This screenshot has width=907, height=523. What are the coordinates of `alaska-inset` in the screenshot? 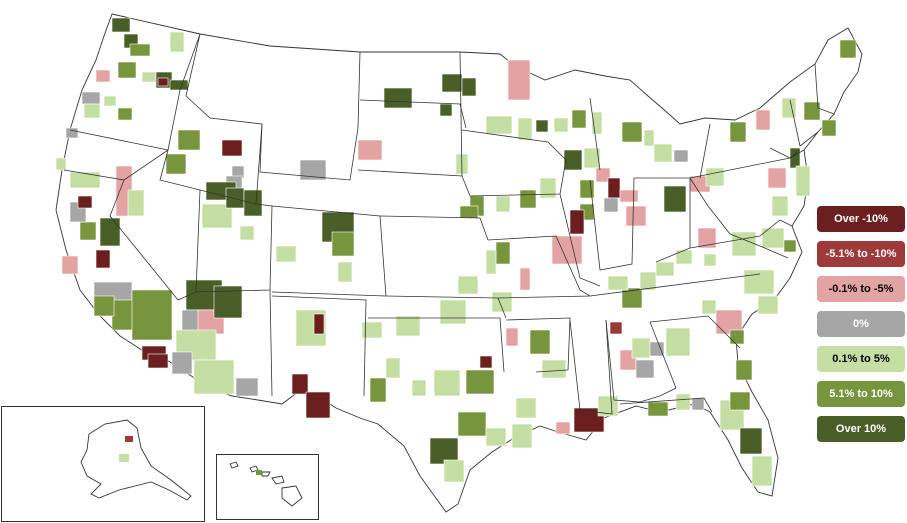 It's located at (103, 464).